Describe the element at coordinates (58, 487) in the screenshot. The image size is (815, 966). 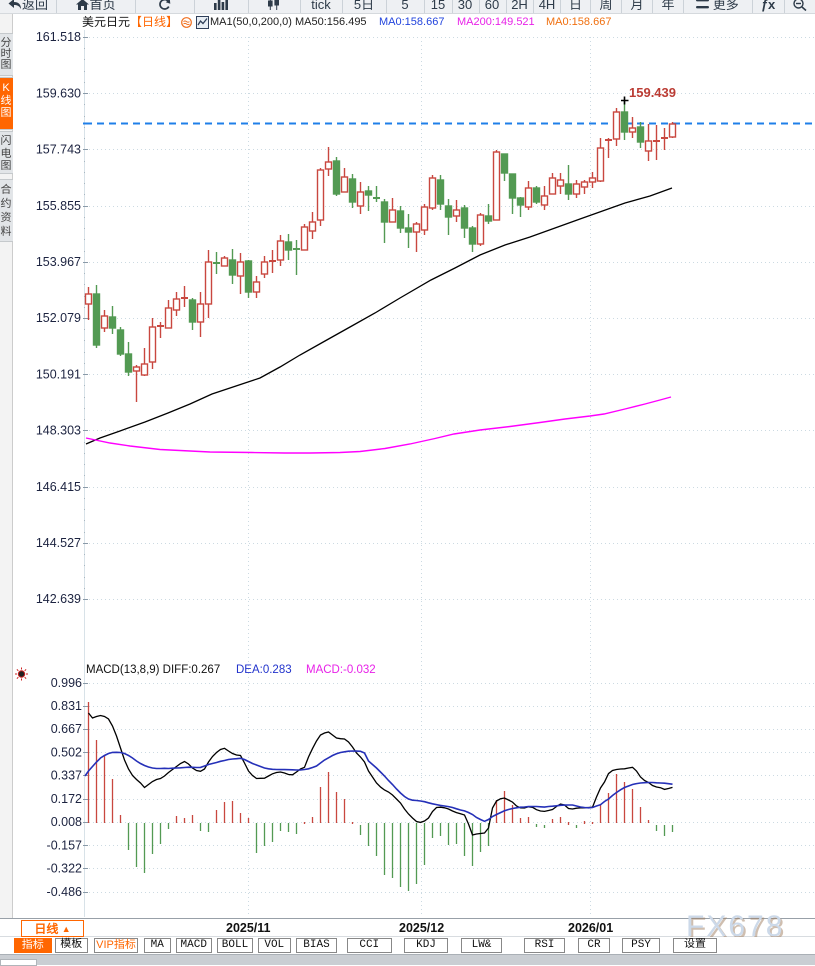
I see `svg-text: 146.415` at that location.